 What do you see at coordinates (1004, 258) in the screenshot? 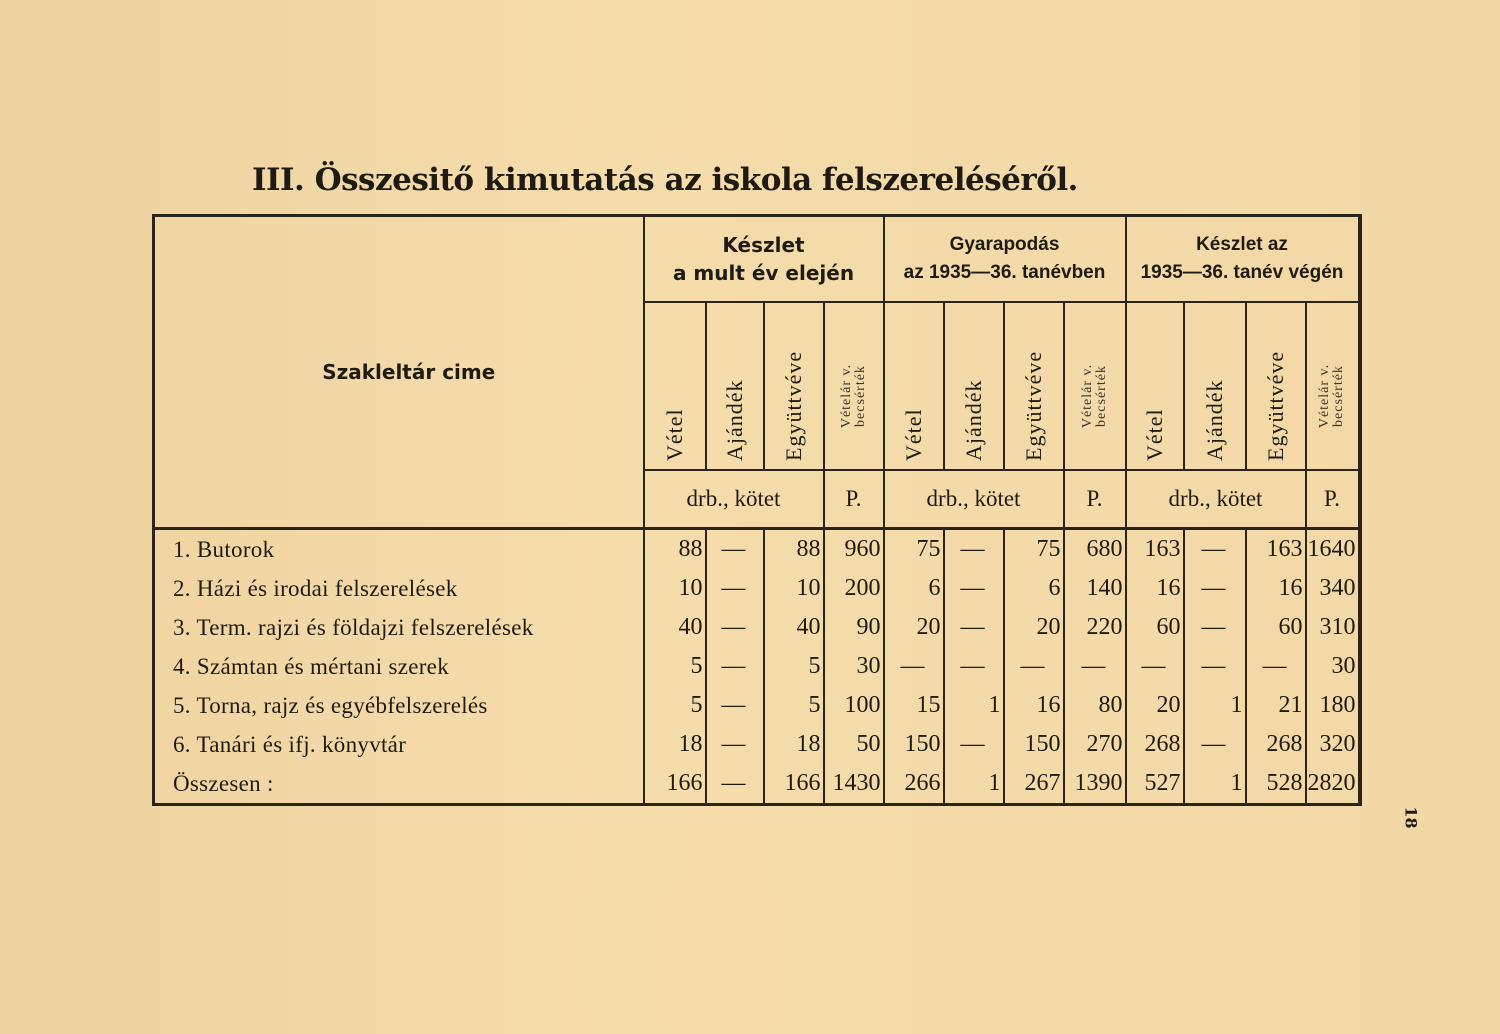
I see `group-header-growth: Gyarapodás az 1935—36. tanévben` at bounding box center [1004, 258].